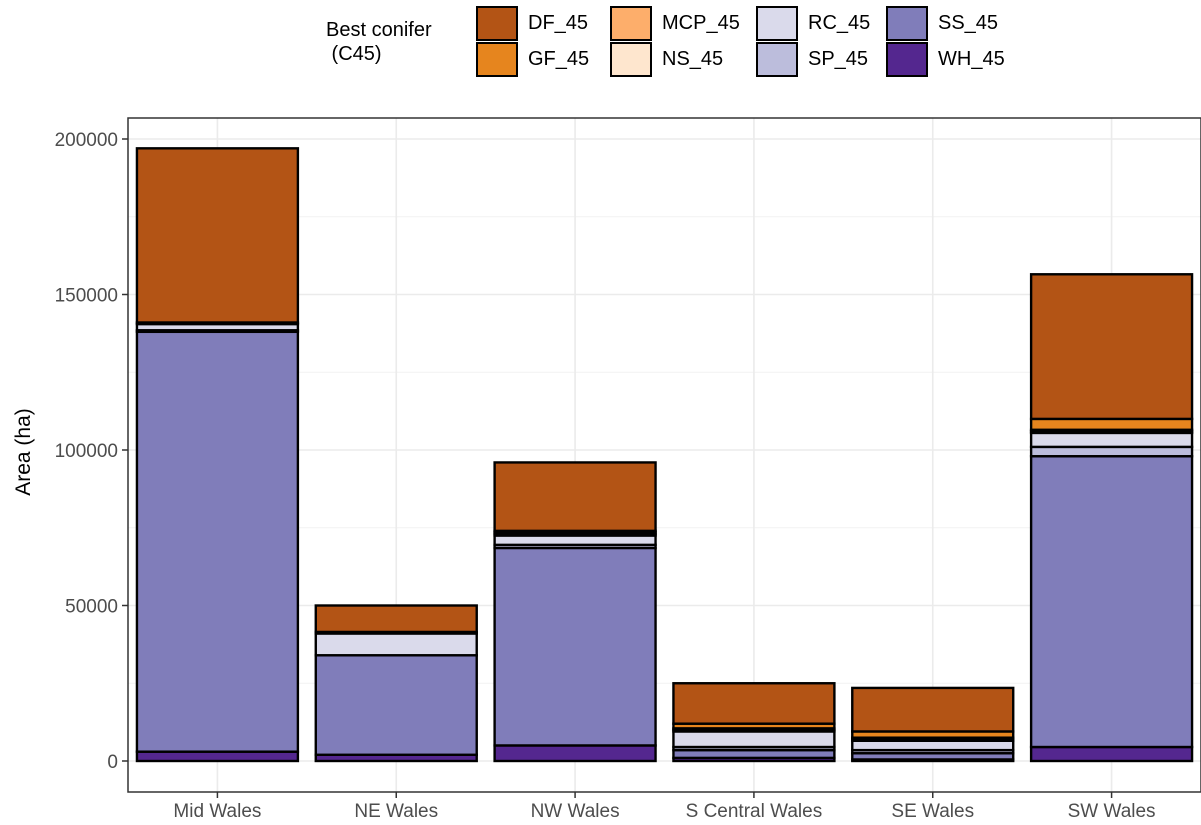 This screenshot has width=1201, height=825. Describe the element at coordinates (91, 607) in the screenshot. I see `y-tick-label: 50000` at that location.